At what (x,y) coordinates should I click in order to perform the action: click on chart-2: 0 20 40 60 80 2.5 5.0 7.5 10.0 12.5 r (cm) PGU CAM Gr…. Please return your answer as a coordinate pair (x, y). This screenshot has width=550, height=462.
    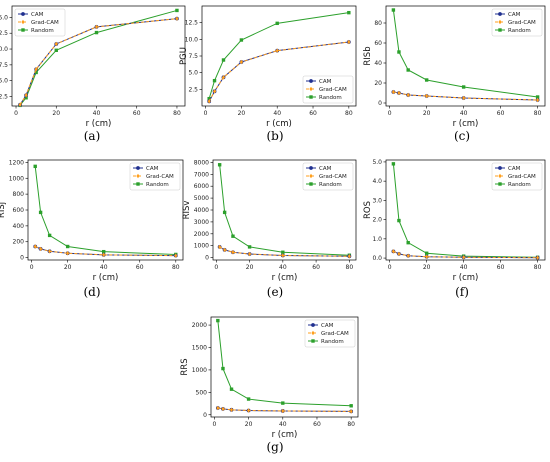
    Looking at the image, I should click on (268, 74).